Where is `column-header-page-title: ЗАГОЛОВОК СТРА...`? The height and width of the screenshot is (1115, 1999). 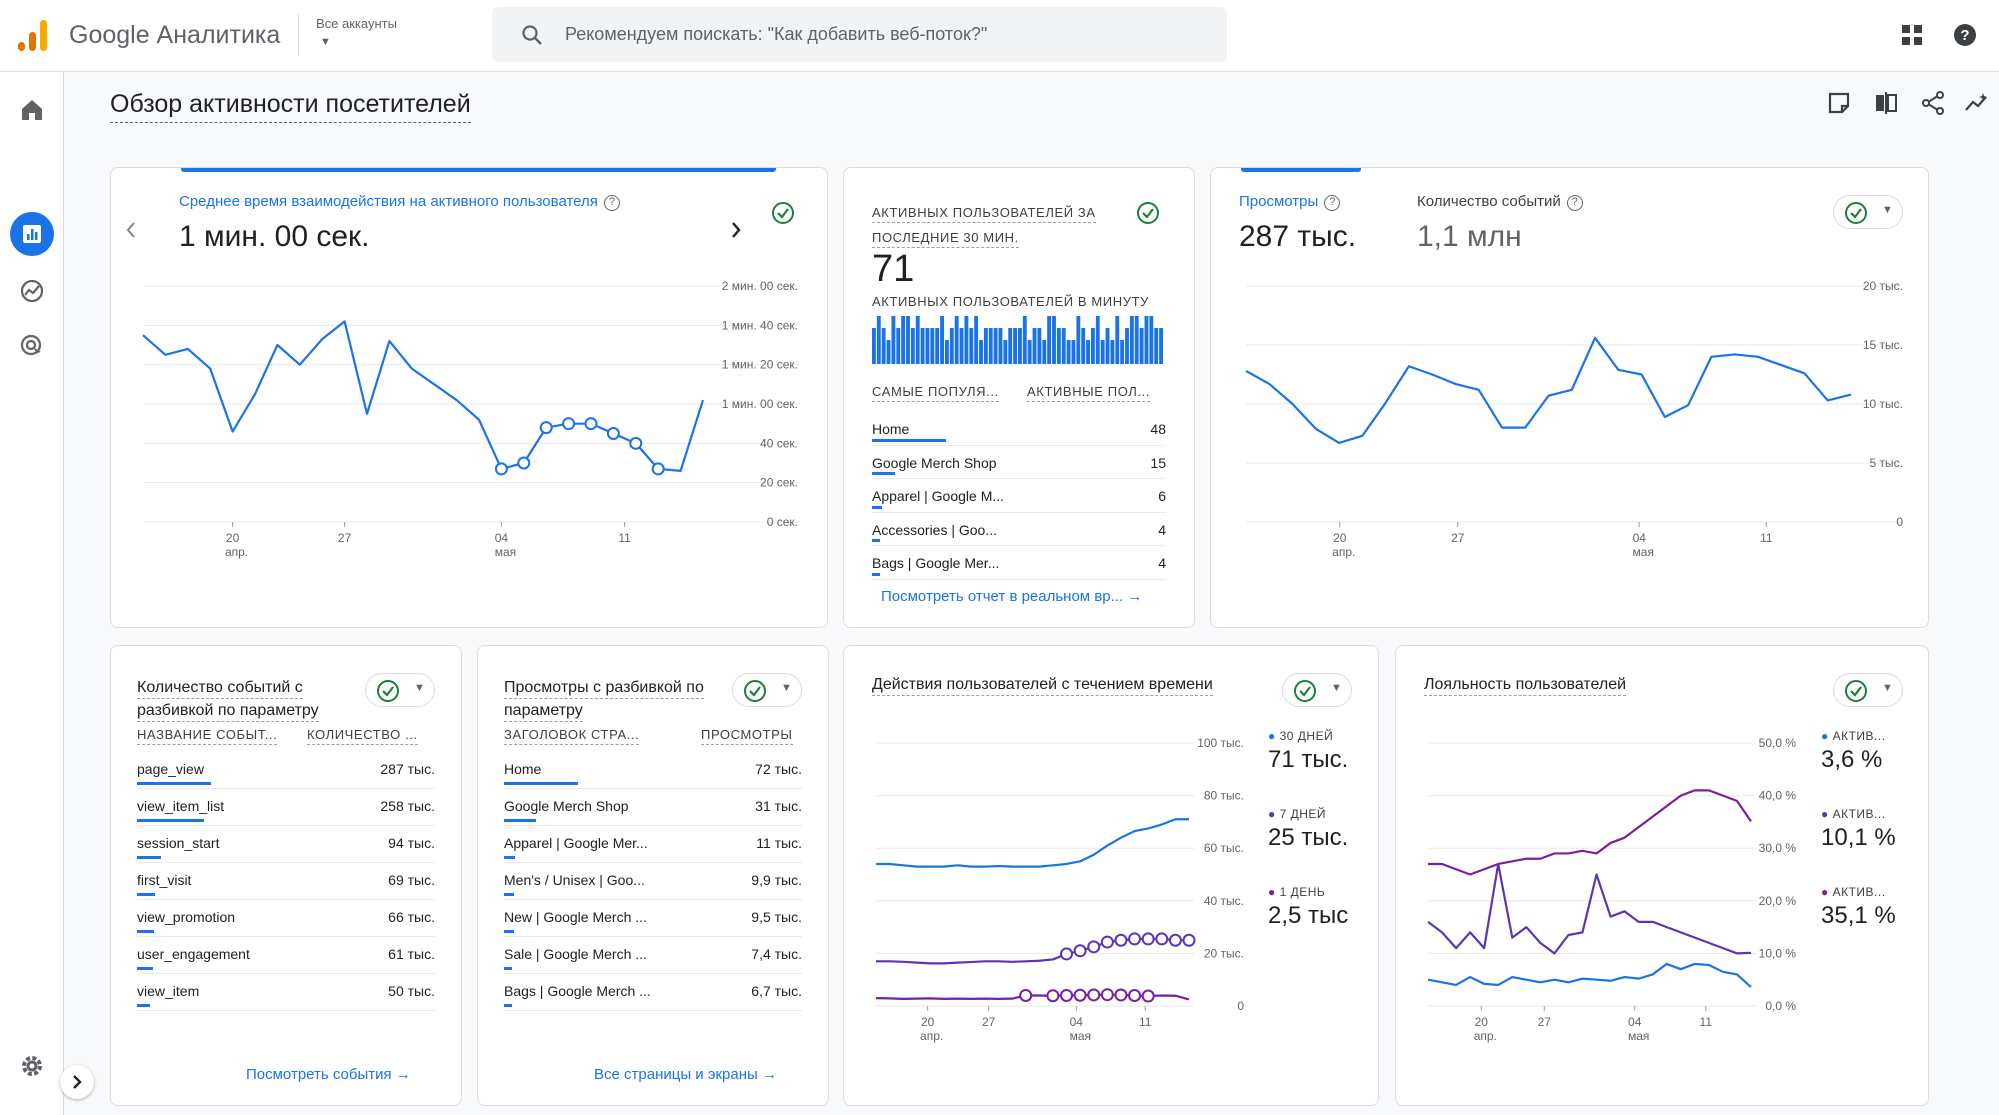 column-header-page-title: ЗАГОЛОВОК СТРА... is located at coordinates (572, 736).